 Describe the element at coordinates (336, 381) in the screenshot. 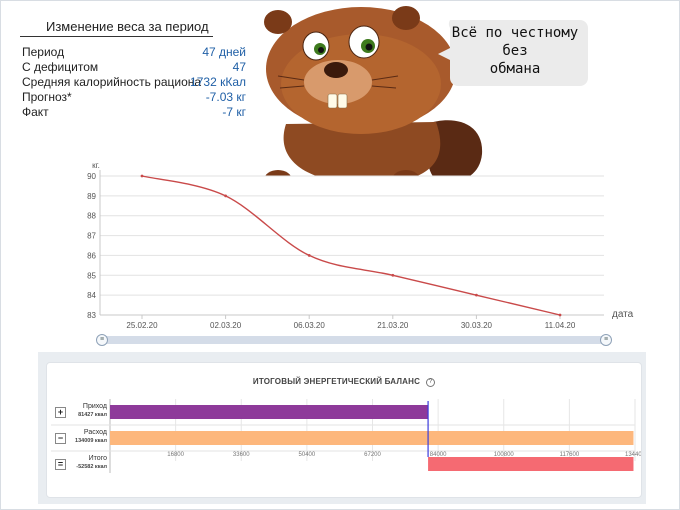

I see `energy-title-text: ИТОГОВЫЙ ЭНЕРГЕТИЧЕСКИЙ БАЛАНС` at that location.